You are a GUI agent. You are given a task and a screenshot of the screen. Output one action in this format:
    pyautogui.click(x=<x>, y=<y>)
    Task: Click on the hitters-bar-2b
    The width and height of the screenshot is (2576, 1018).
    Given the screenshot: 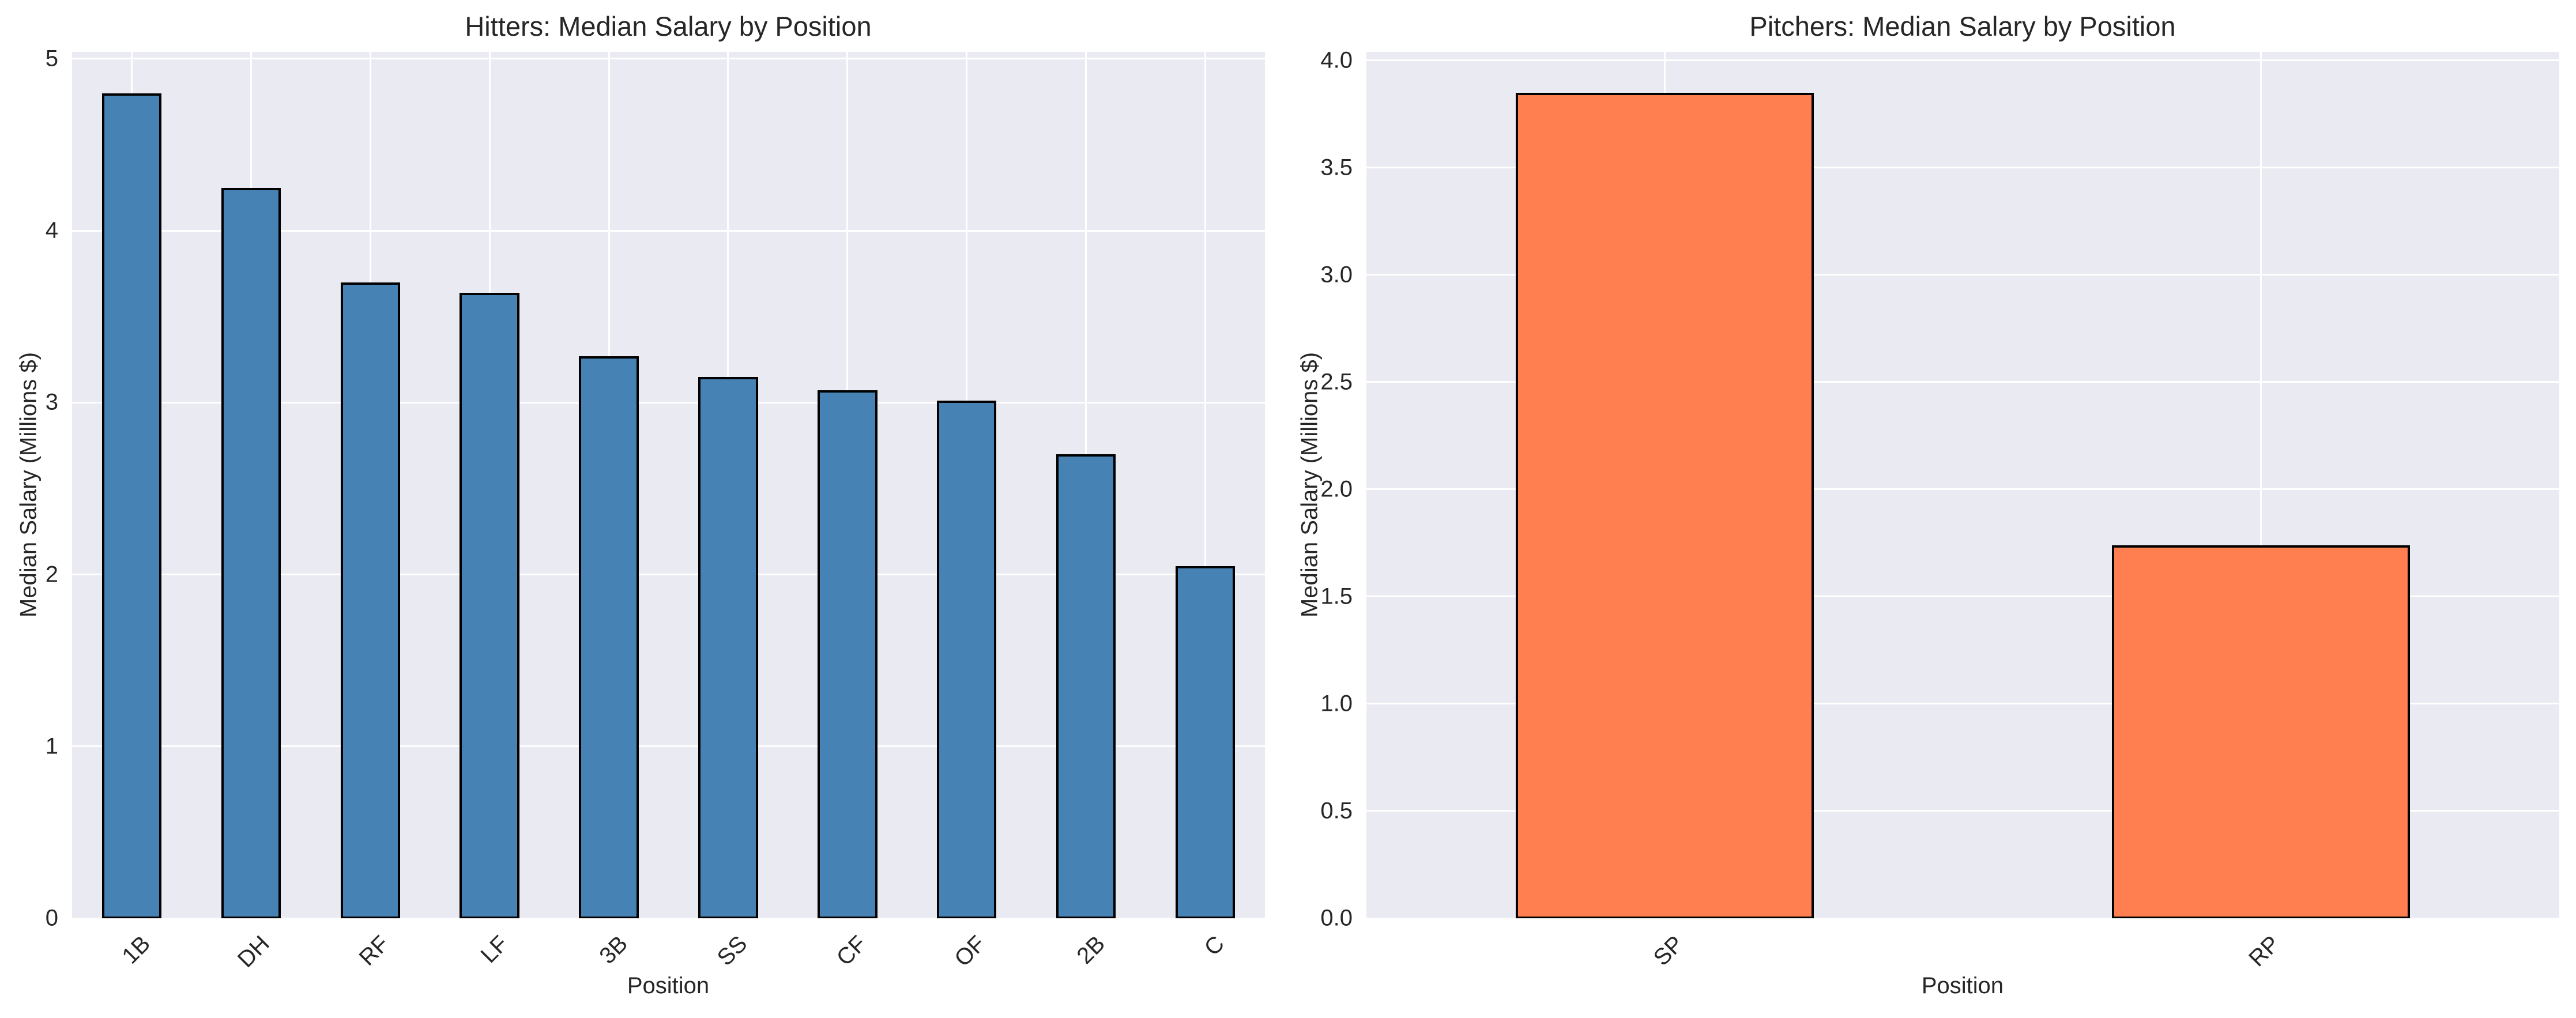 What is the action you would take?
    pyautogui.click(x=1086, y=686)
    